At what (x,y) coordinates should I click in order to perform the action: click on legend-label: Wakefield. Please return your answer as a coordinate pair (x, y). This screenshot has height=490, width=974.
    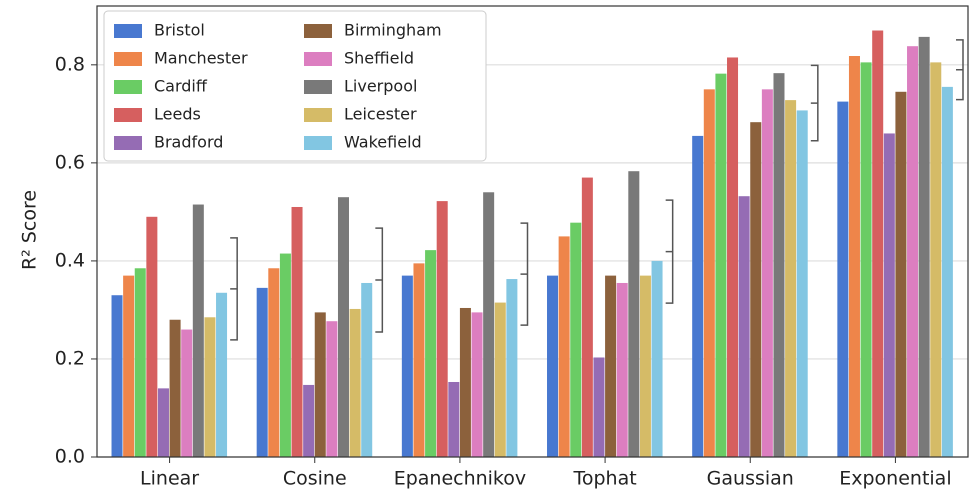
    Looking at the image, I should click on (383, 142).